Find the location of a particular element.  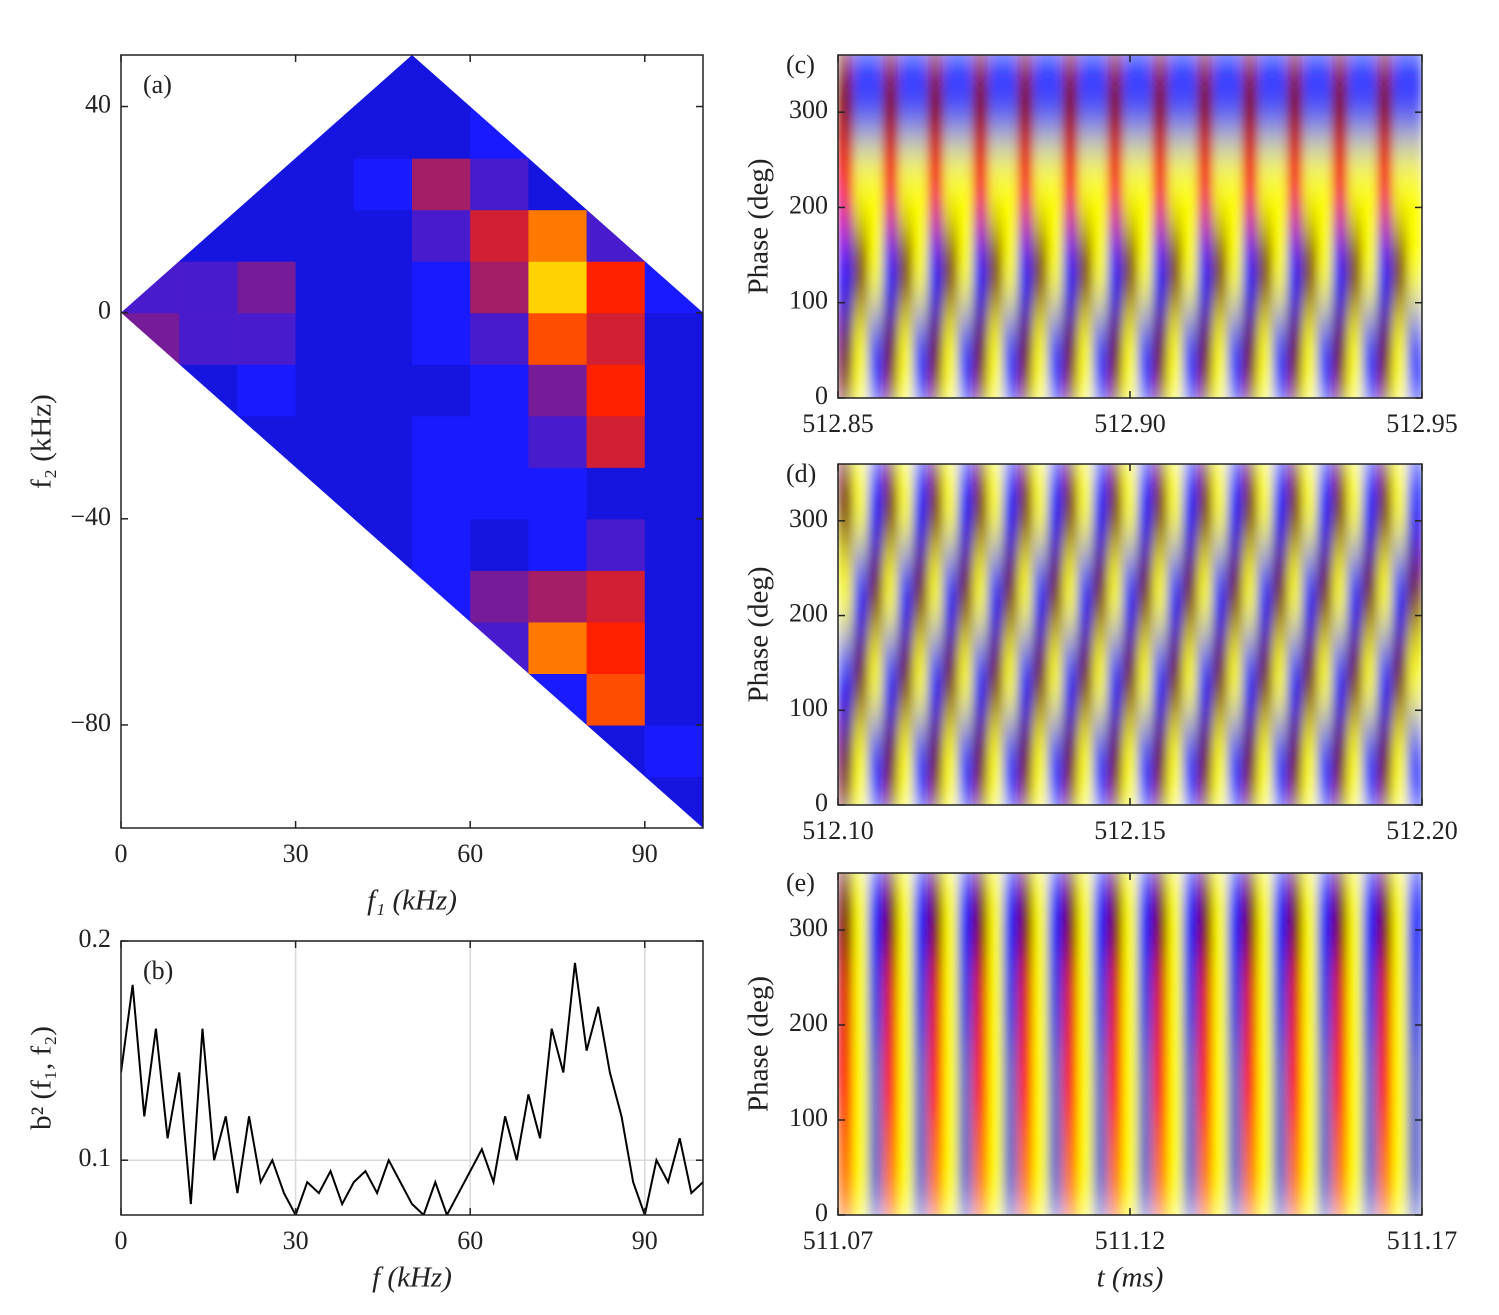

x-tick-label: 0 is located at coordinates (121, 853).